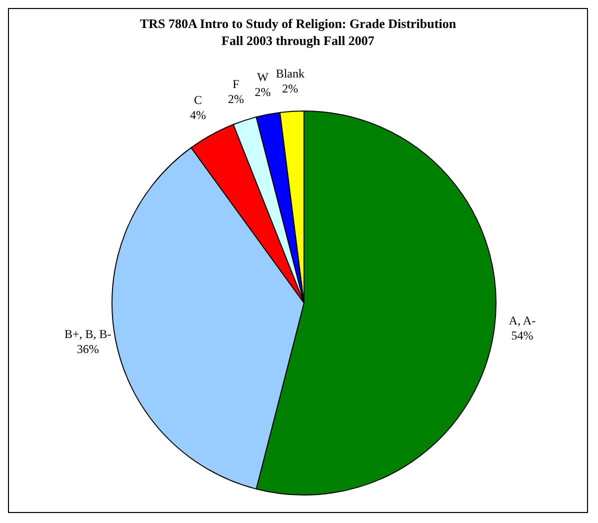  I want to click on data-label: 54%, so click(522, 335).